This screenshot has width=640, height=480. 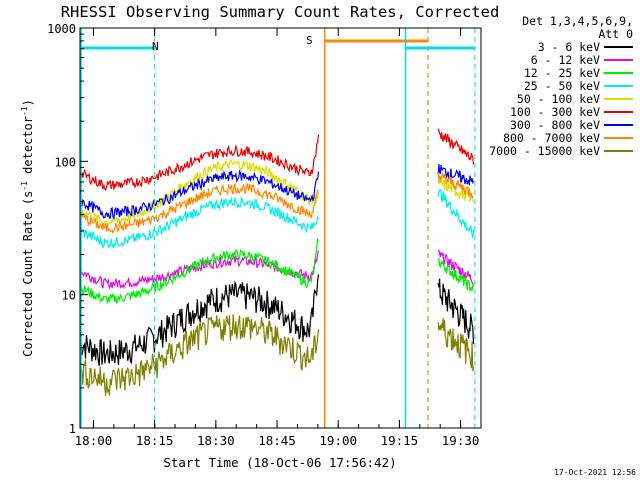 What do you see at coordinates (555, 125) in the screenshot?
I see `legend-label: 300 - 800 keV` at bounding box center [555, 125].